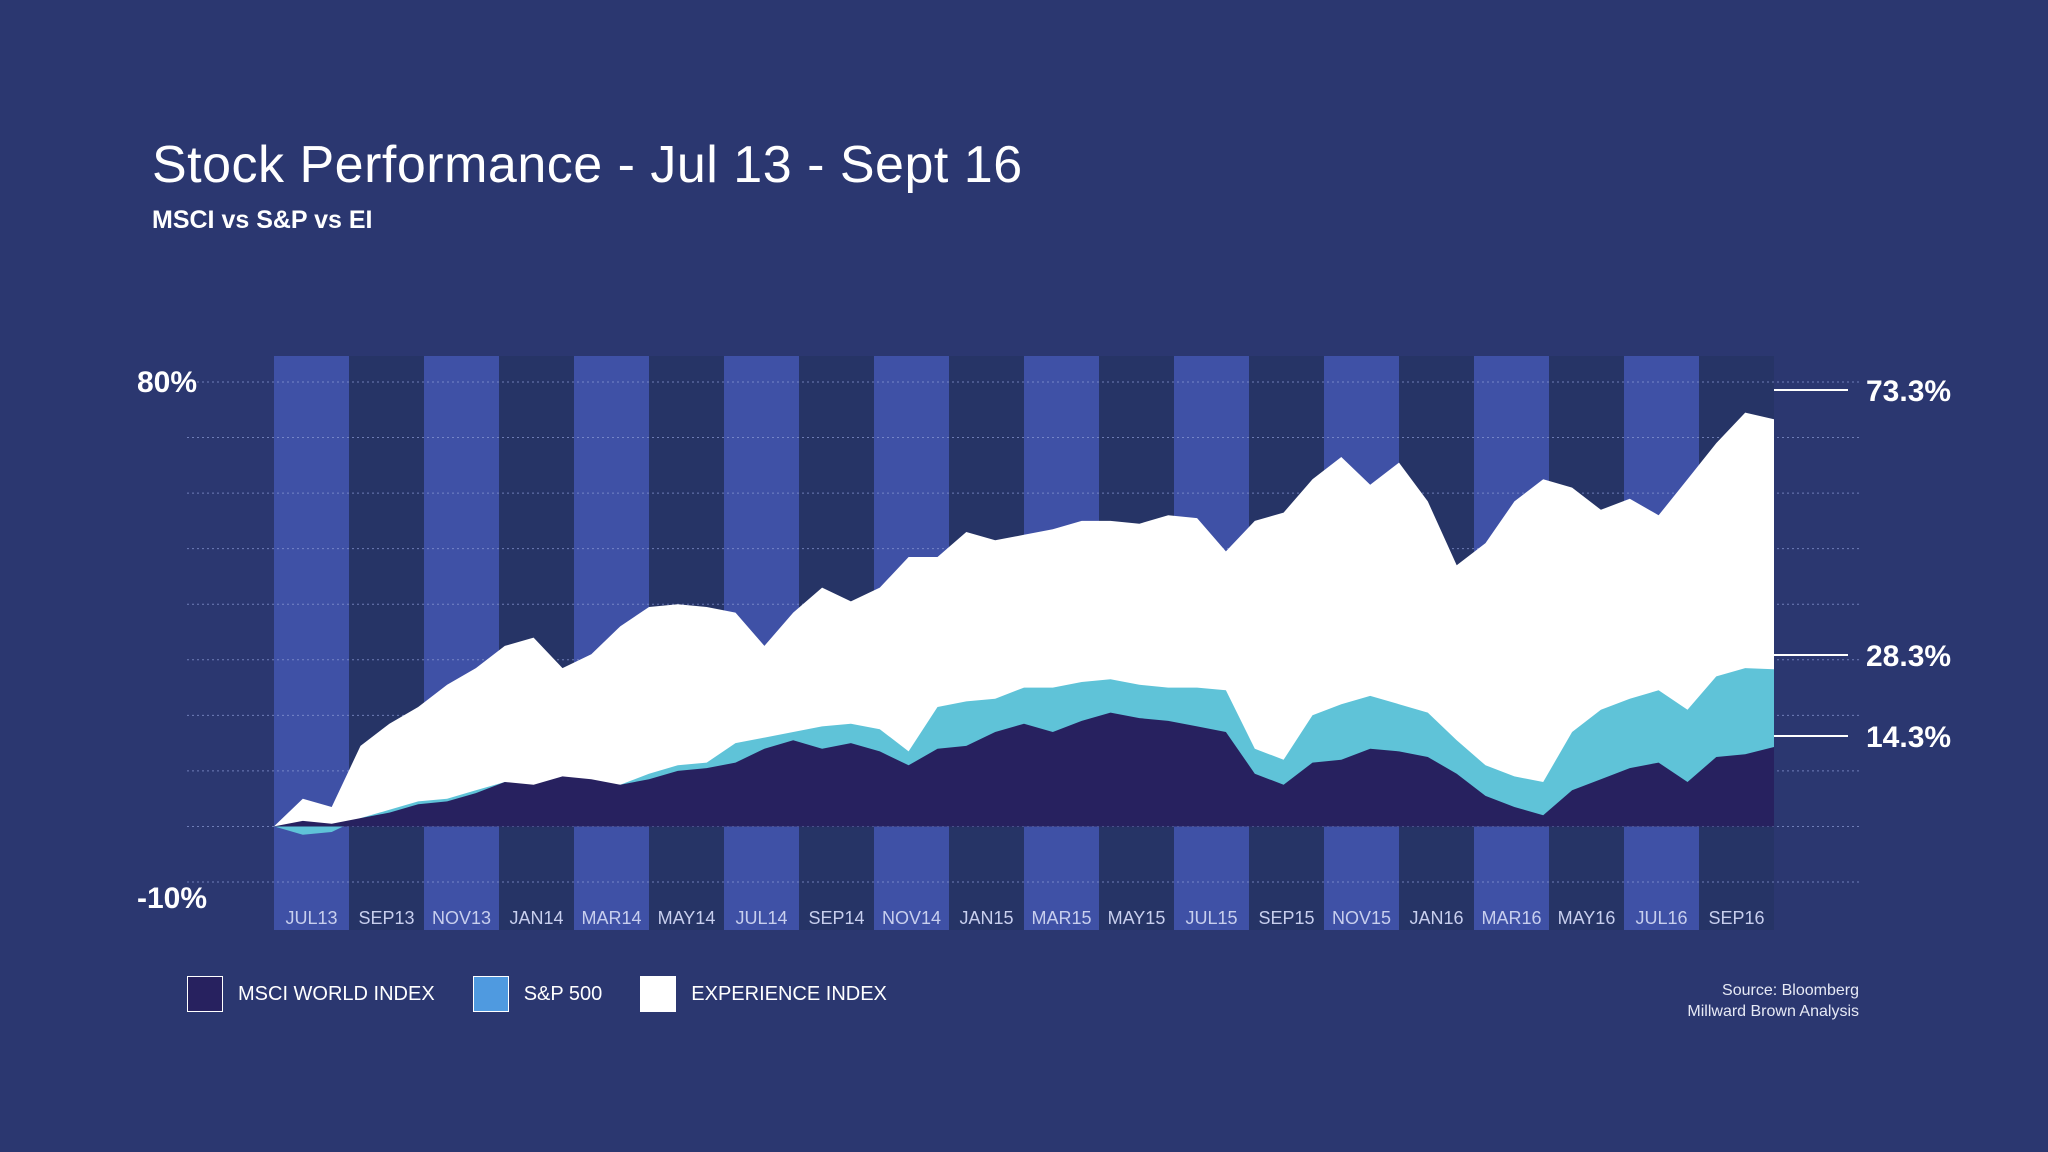 Image resolution: width=2048 pixels, height=1152 pixels. What do you see at coordinates (1137, 918) in the screenshot?
I see `x-tick-label: MAY15` at bounding box center [1137, 918].